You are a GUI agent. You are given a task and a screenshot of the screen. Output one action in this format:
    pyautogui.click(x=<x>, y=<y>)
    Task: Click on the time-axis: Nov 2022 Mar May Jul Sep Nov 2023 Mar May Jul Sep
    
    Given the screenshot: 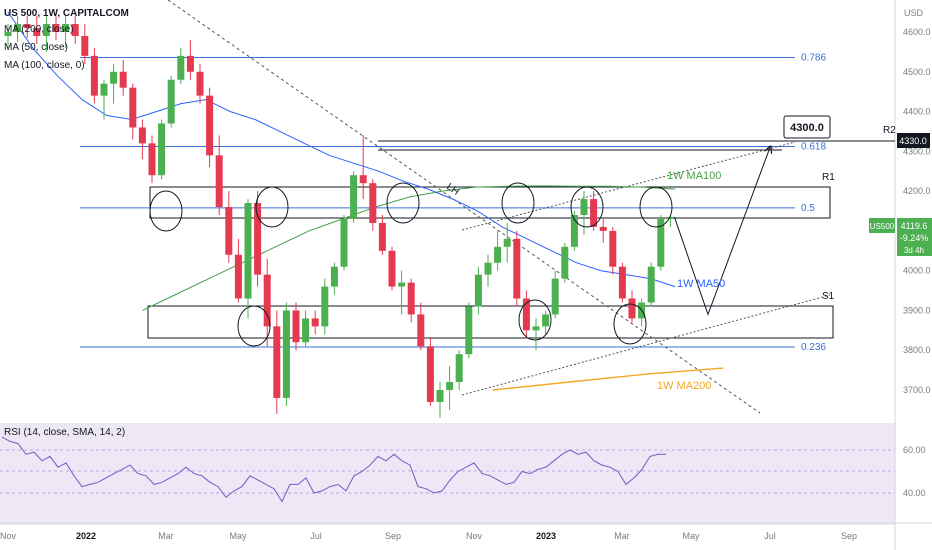 What is the action you would take?
    pyautogui.click(x=428, y=536)
    